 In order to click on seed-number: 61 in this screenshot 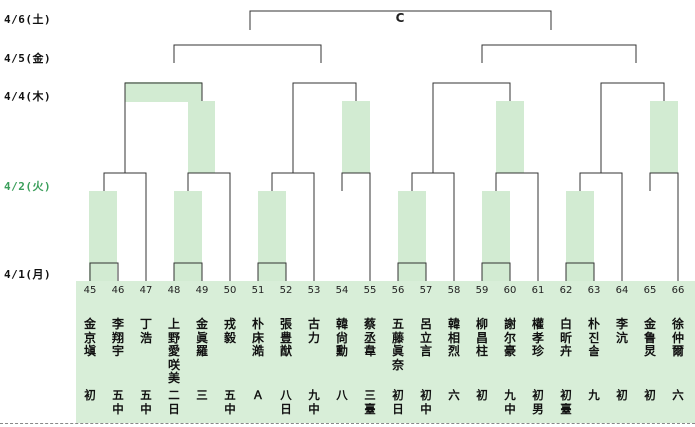, I will do `click(538, 290)`.